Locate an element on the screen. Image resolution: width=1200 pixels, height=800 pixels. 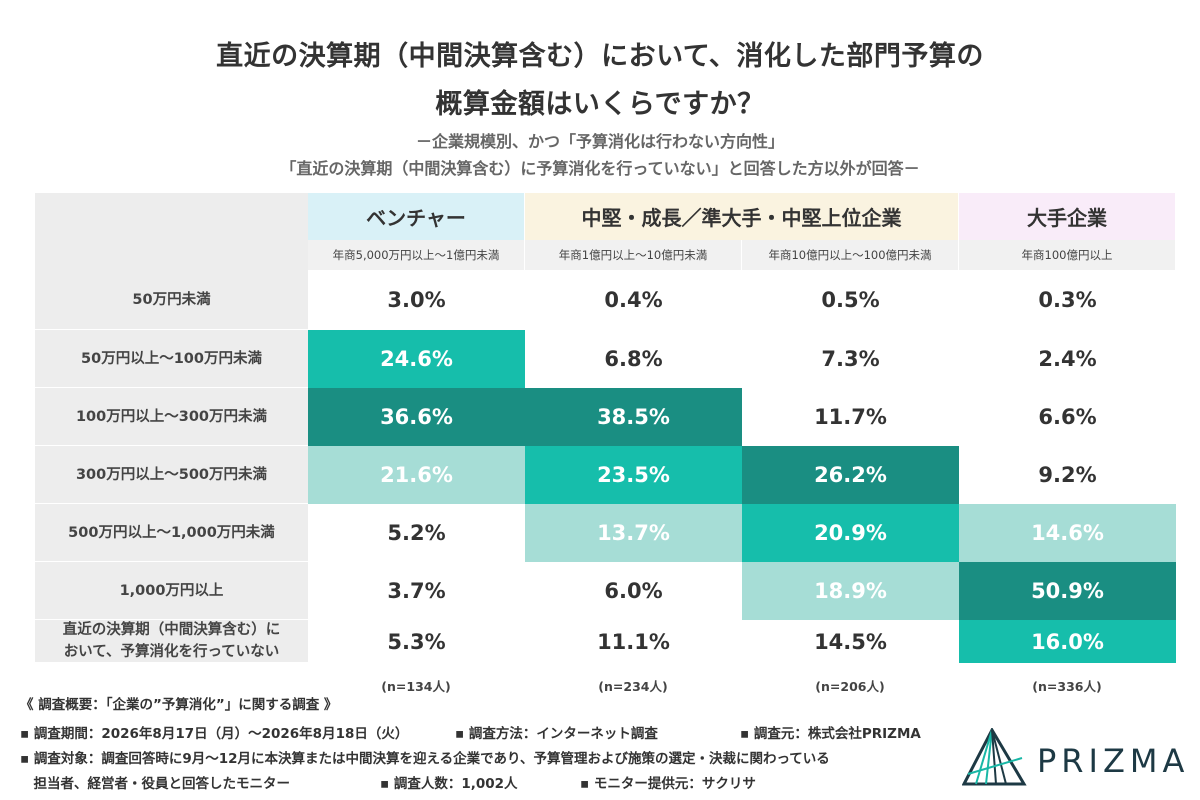
row-label-6: 1,000万円以上 is located at coordinates (171, 591).